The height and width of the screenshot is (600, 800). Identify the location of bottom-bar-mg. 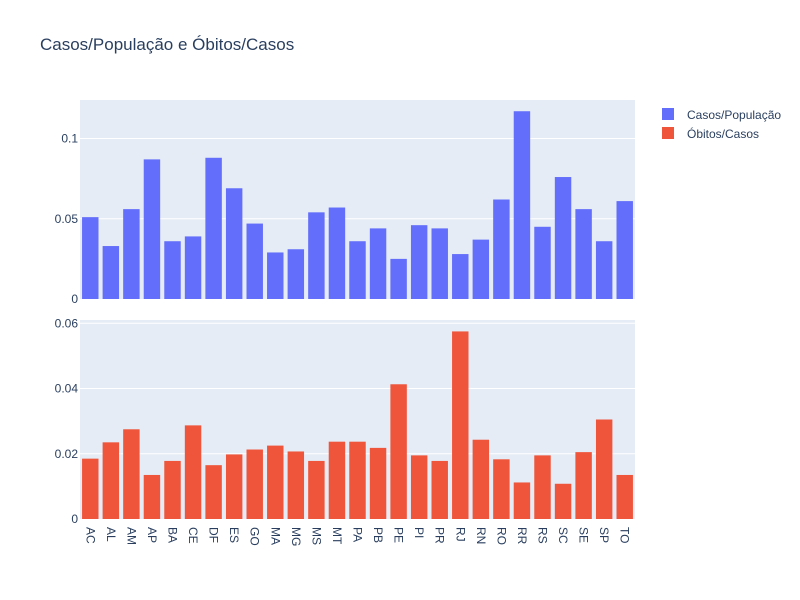
(296, 485).